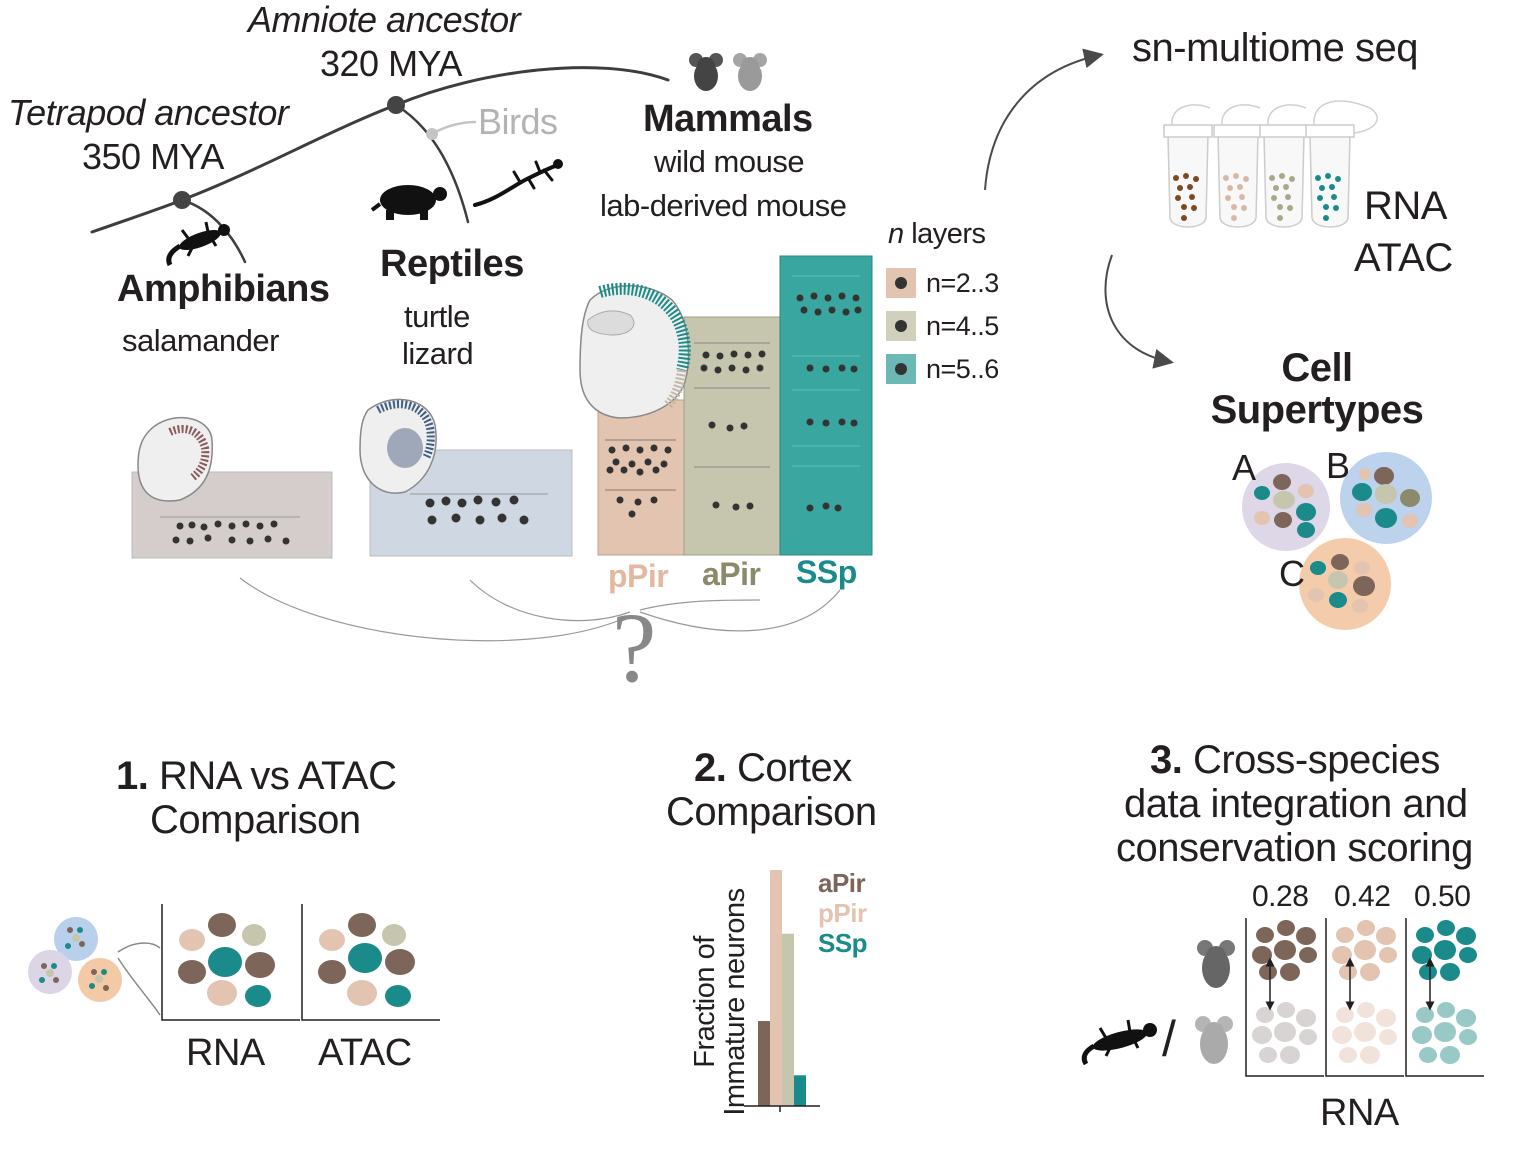 This screenshot has height=1162, width=1518. Describe the element at coordinates (1405, 206) in the screenshot. I see `sequencing-rna: RNA` at that location.